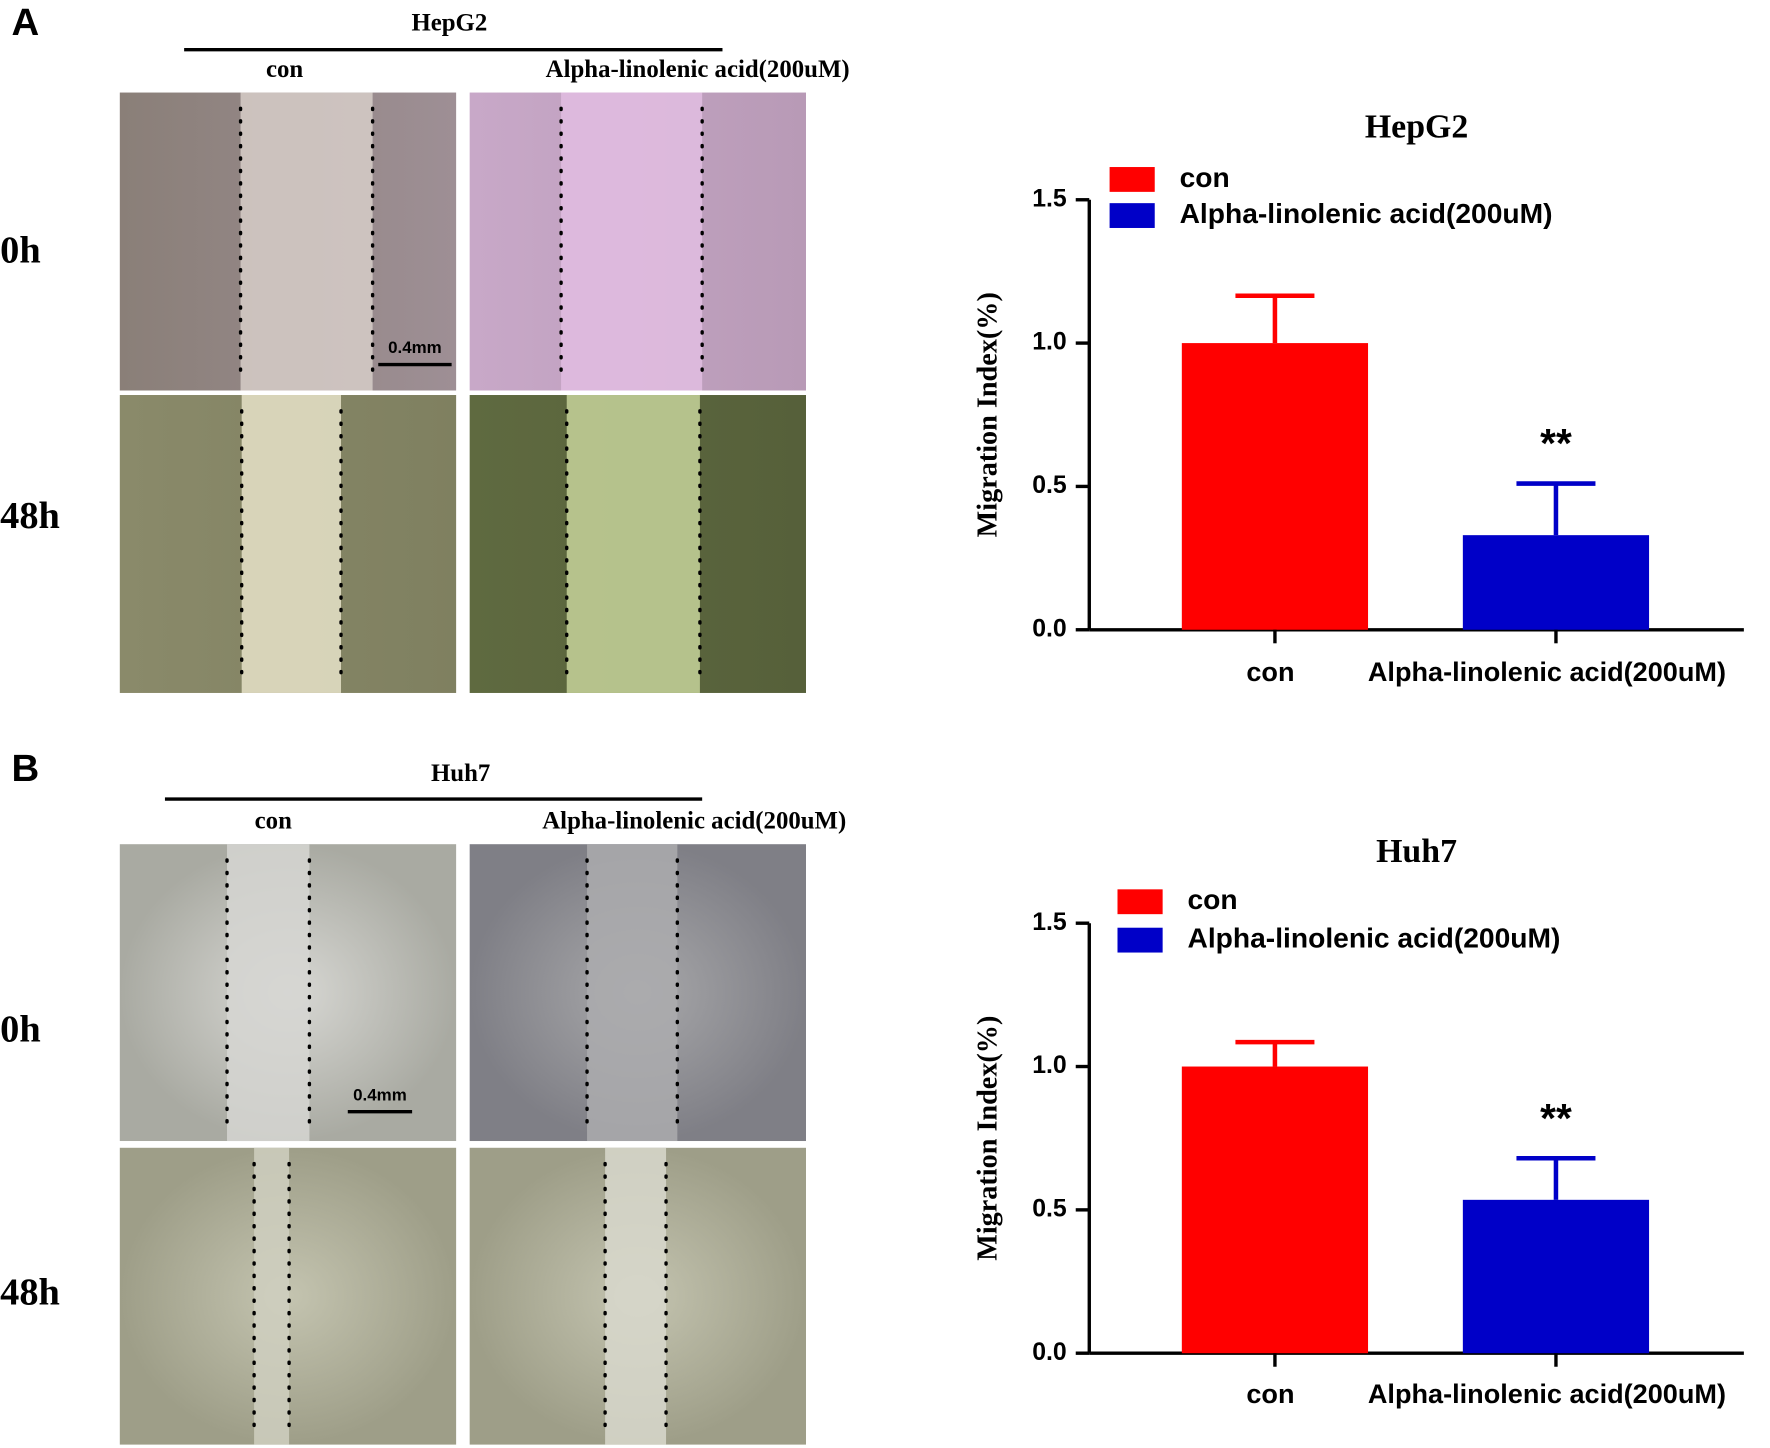  I want to click on chart-title: HepG2, so click(1416, 127).